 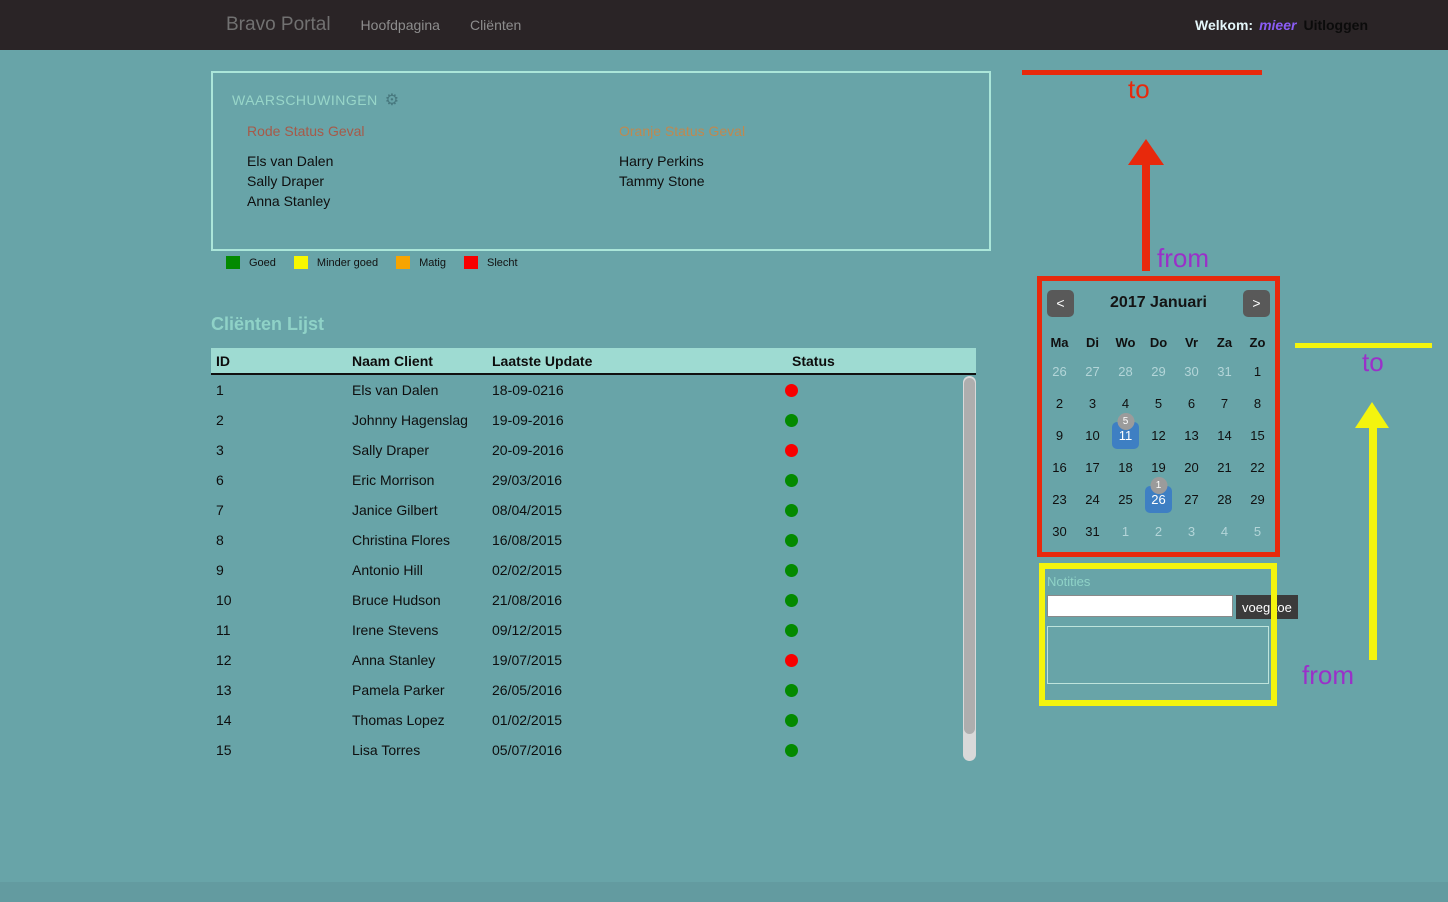 What do you see at coordinates (593, 570) in the screenshot?
I see `table-row: 9 Antonio Hill 02/02/2015` at bounding box center [593, 570].